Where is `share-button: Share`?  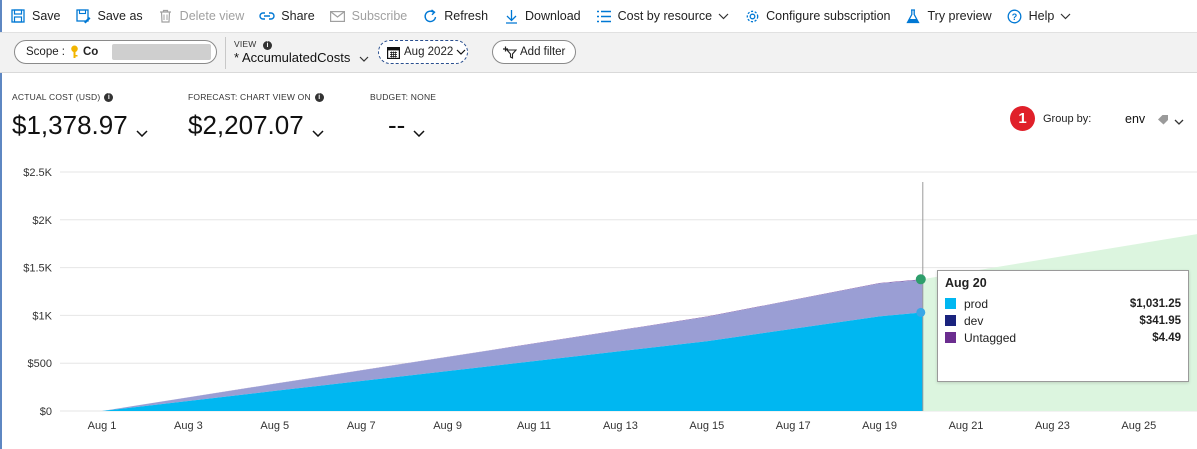 share-button: Share is located at coordinates (287, 16).